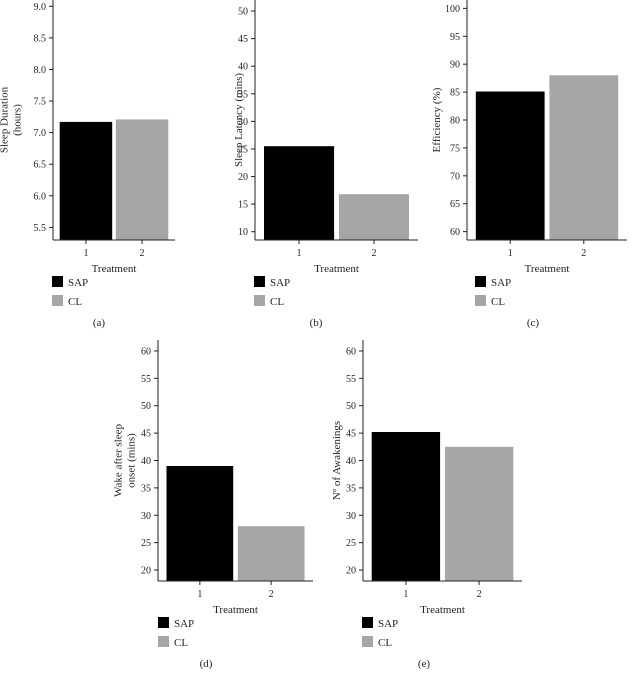 Image resolution: width=636 pixels, height=673 pixels. I want to click on y-axis-label: Efficiency (%), so click(437, 119).